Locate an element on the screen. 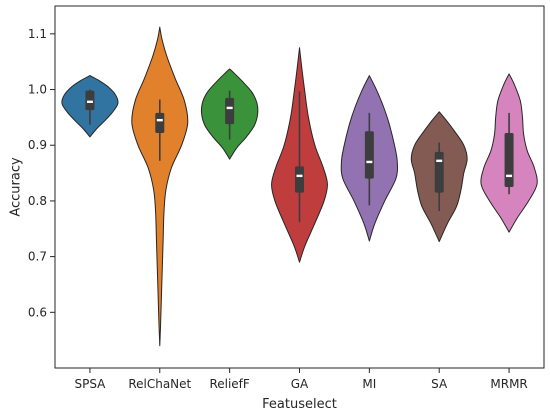  x-tick-label: ReliefF is located at coordinates (229, 384).